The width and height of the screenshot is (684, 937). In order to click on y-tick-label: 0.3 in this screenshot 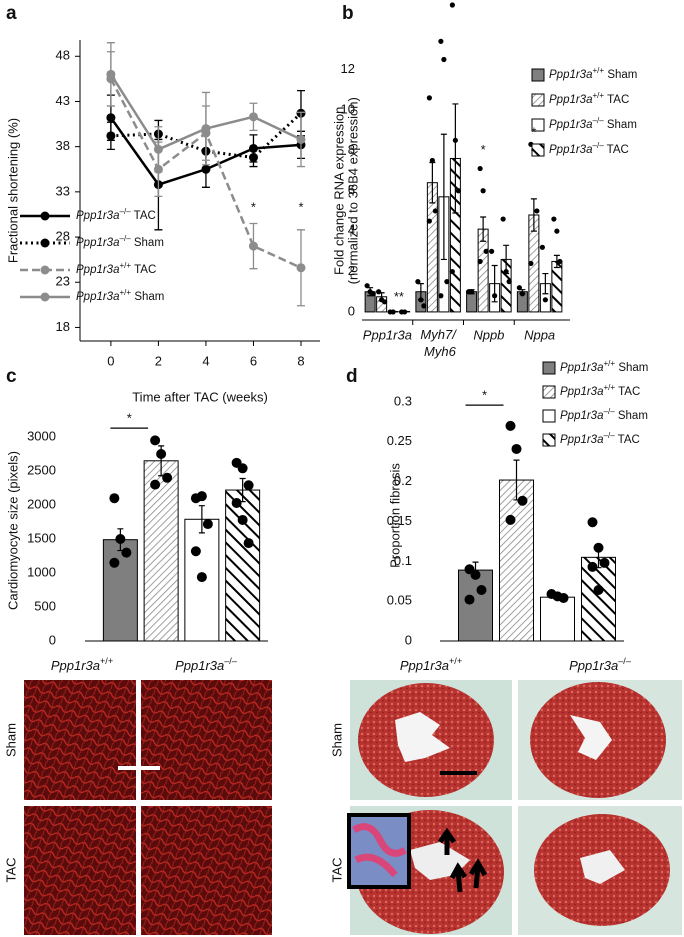, I will do `click(403, 400)`.